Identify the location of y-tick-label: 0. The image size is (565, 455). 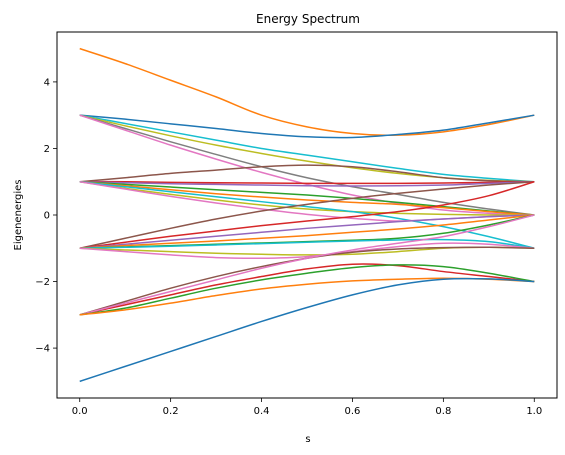
(47, 216).